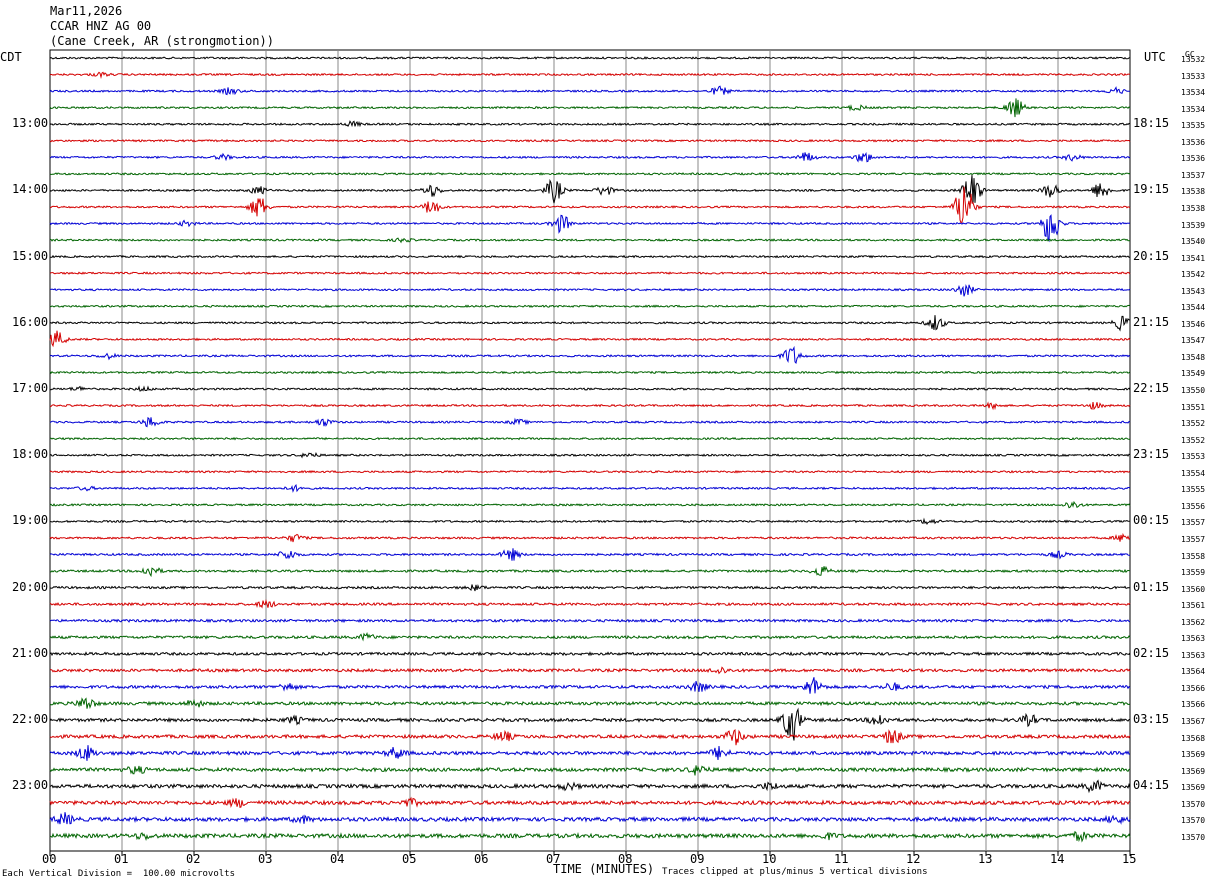 The width and height of the screenshot is (1210, 886). Describe the element at coordinates (1193, 622) in the screenshot. I see `row-gc-label: 13562` at that location.